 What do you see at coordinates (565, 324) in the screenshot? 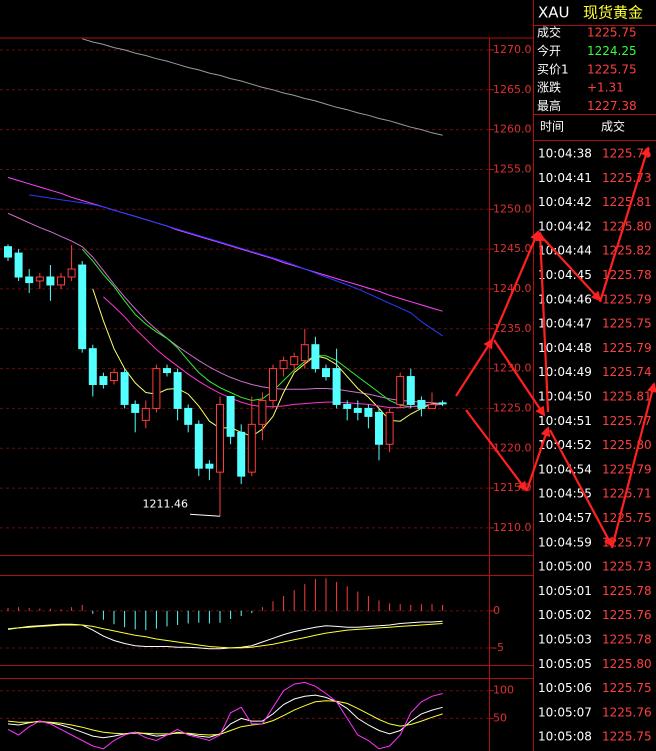
I see `tick-time: 10:04:47` at bounding box center [565, 324].